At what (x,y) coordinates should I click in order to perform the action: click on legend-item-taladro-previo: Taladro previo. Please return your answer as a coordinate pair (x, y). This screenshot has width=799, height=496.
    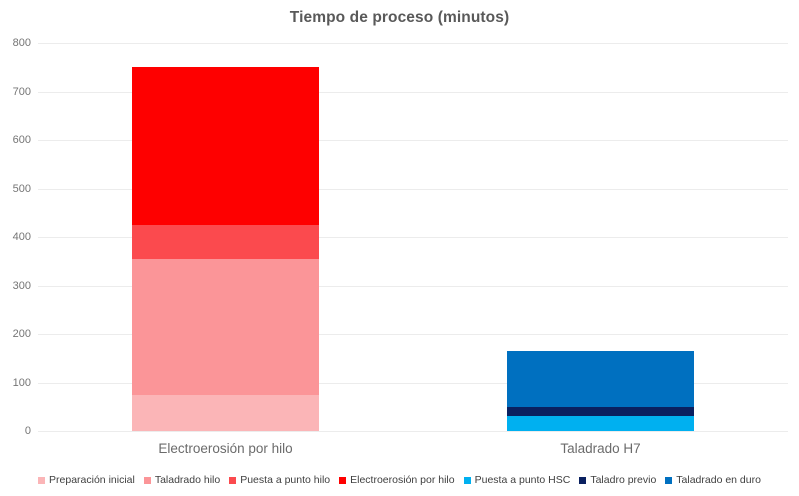
    Looking at the image, I should click on (617, 480).